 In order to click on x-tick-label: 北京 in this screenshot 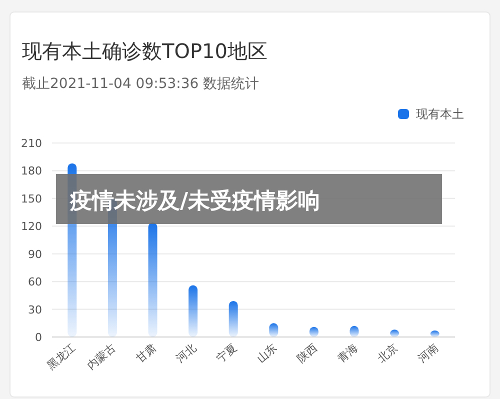, I will do `click(387, 353)`.